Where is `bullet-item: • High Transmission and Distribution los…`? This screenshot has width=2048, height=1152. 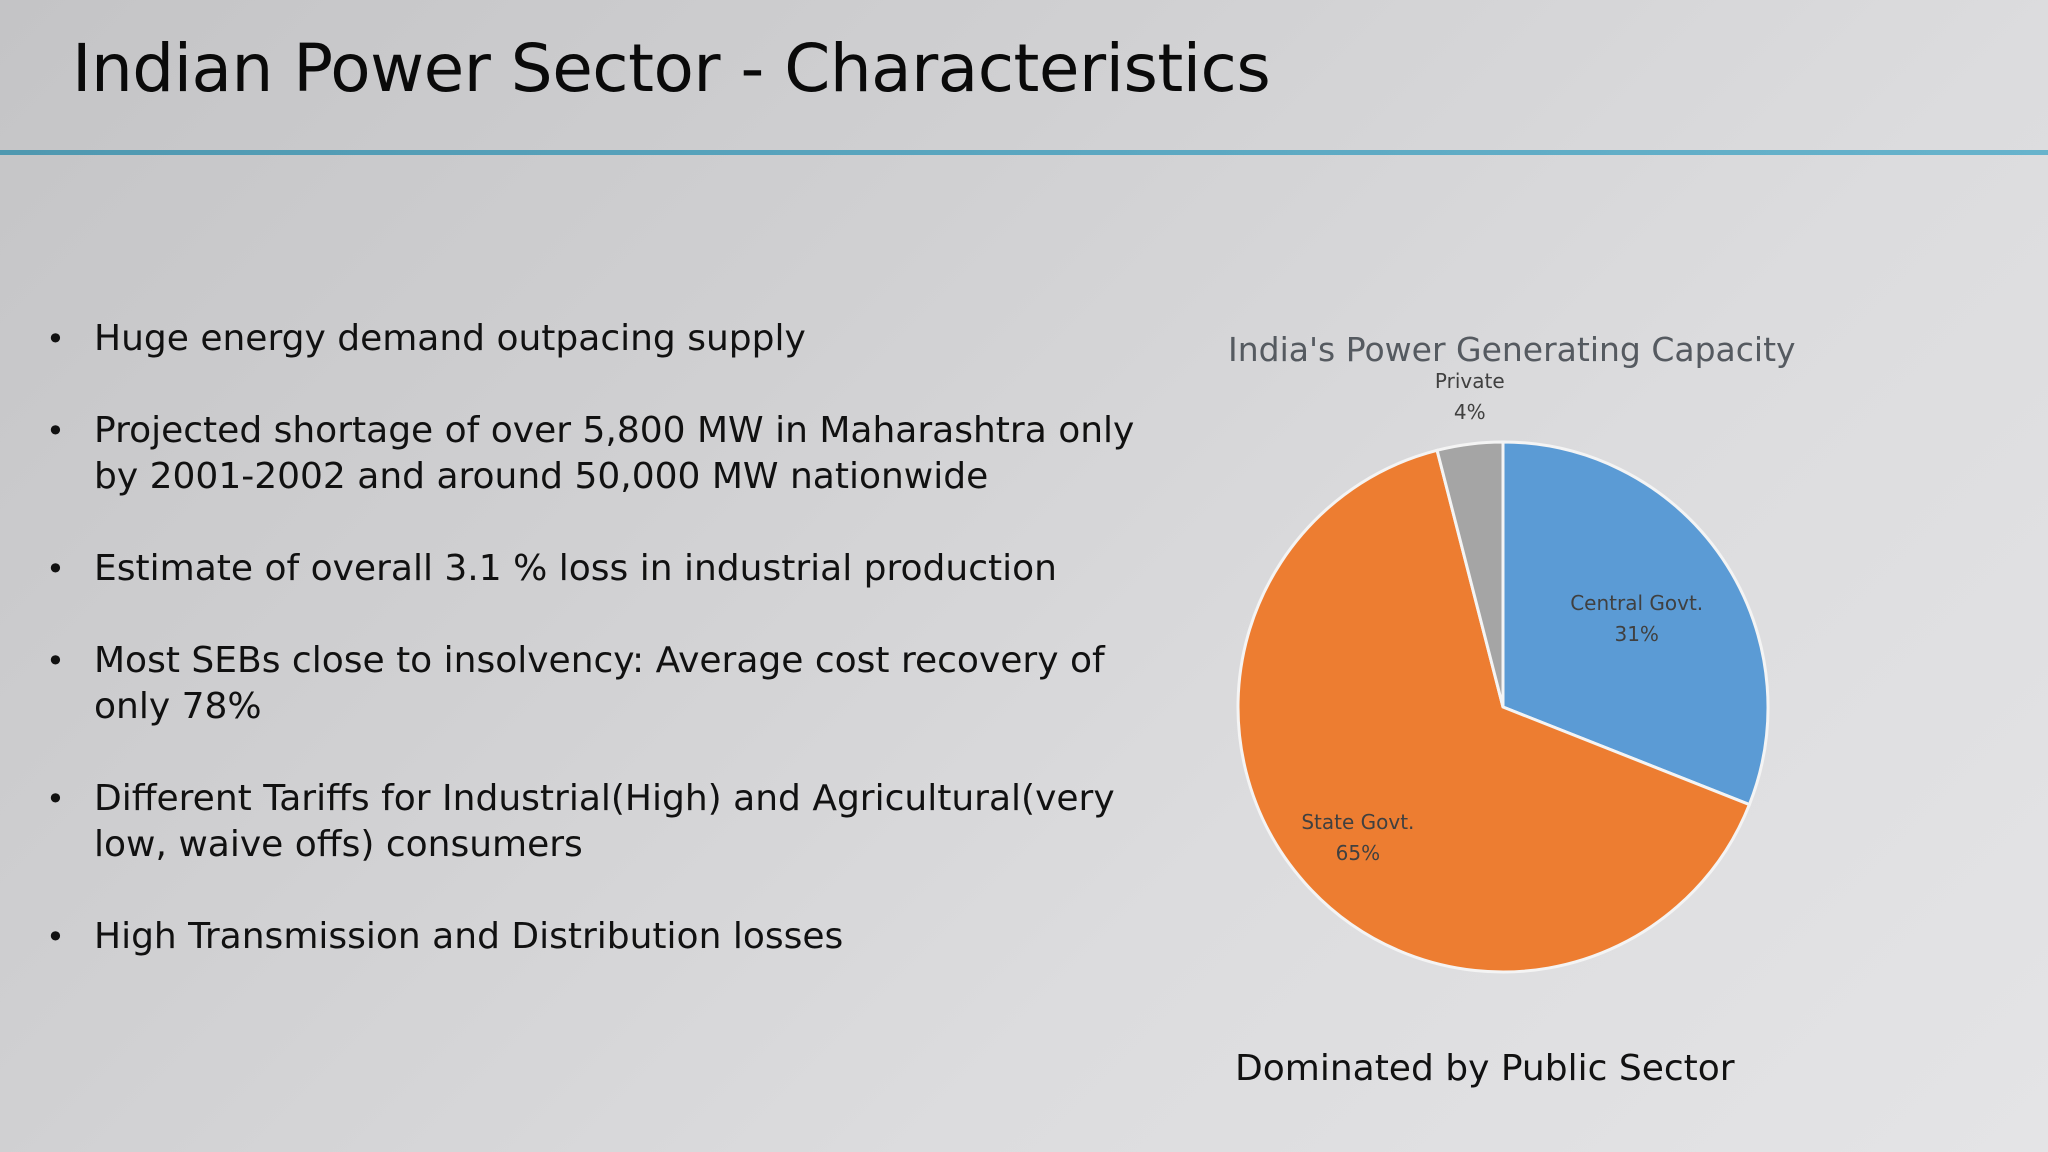
bullet-item: • High Transmission and Distribution los… is located at coordinates (595, 937).